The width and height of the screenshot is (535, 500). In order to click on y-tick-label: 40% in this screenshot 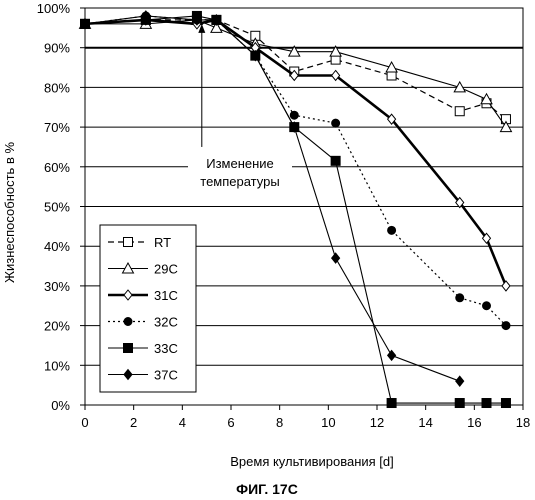, I will do `click(57, 246)`.